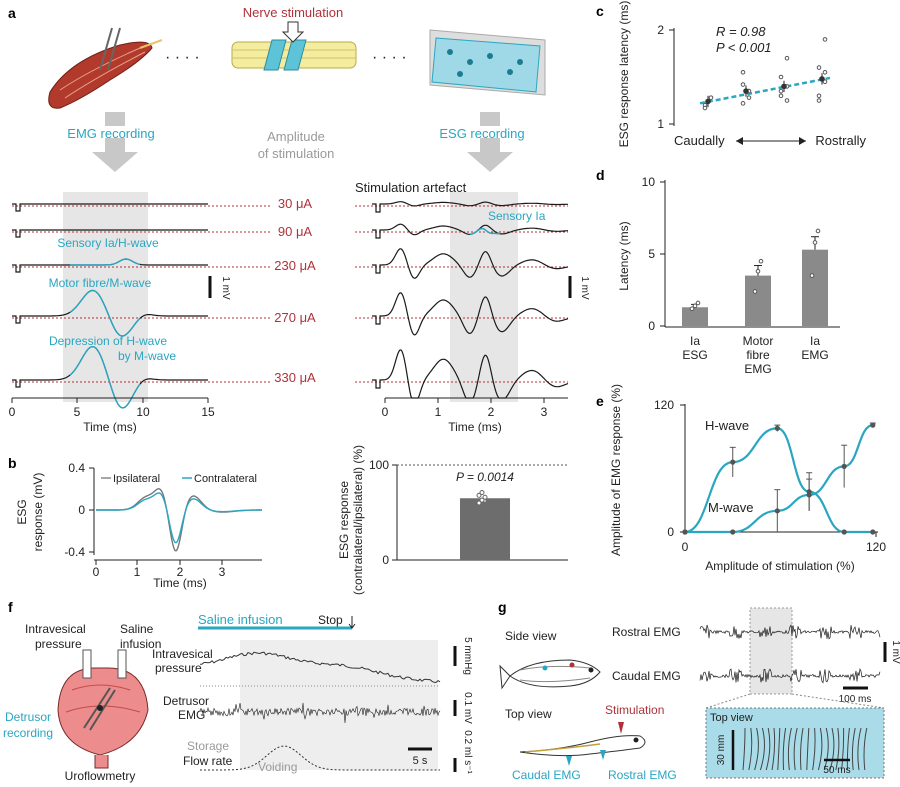 The image size is (900, 787). What do you see at coordinates (876, 547) in the screenshot?
I see `e-xtick-120: 120` at bounding box center [876, 547].